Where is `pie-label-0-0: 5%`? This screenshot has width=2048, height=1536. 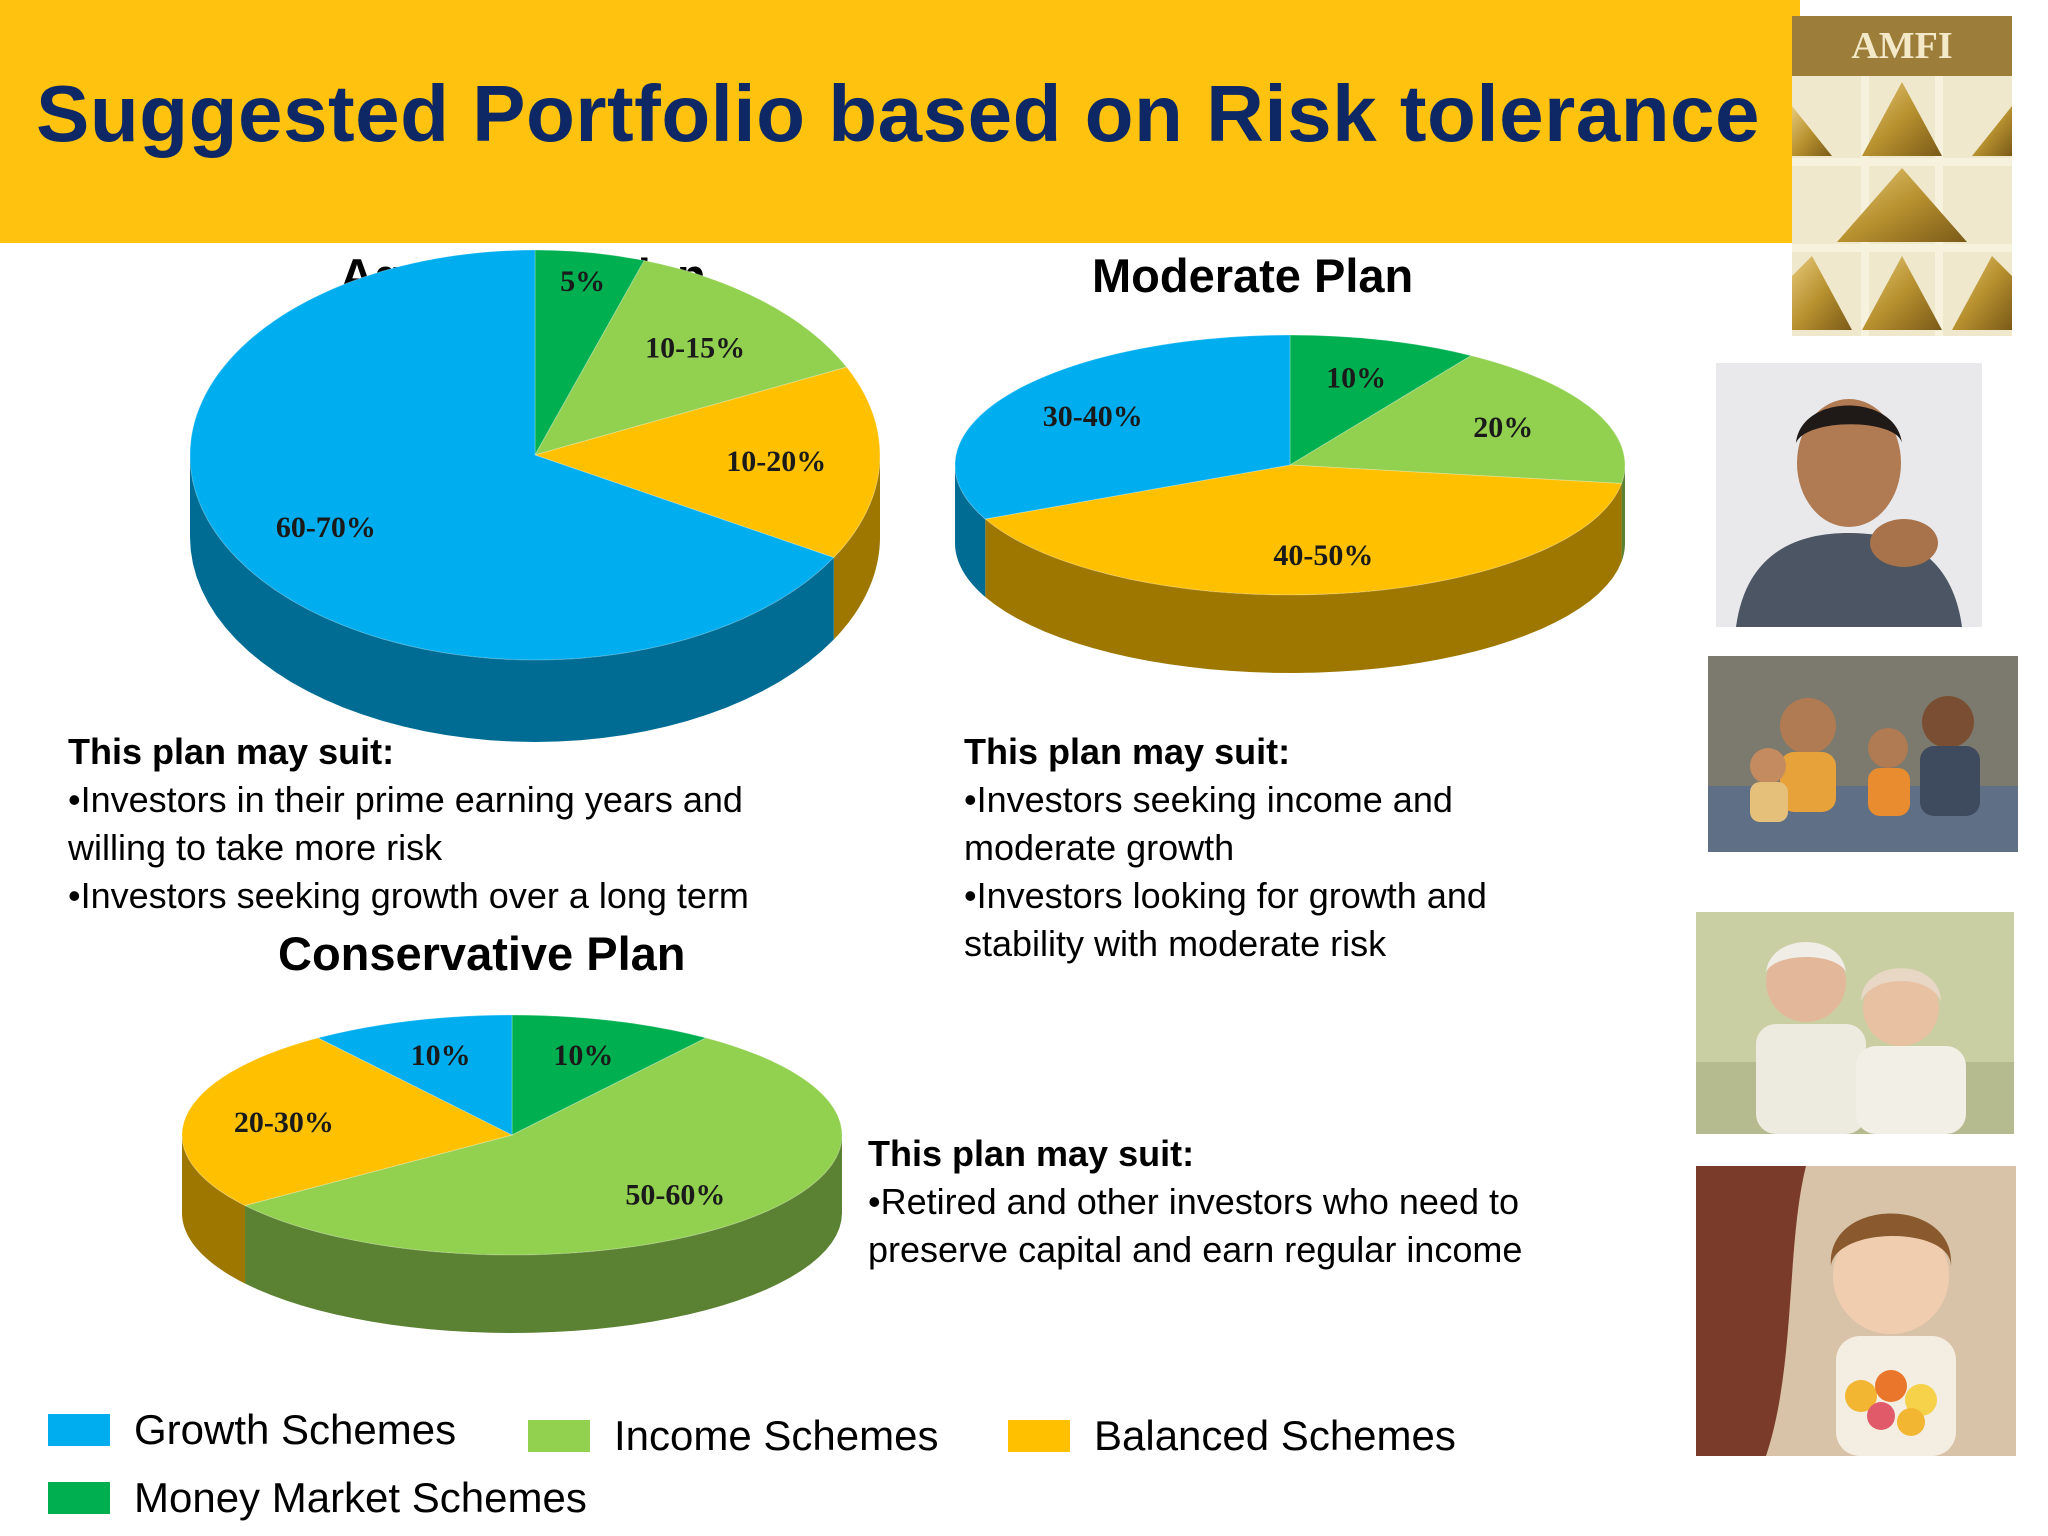
pie-label-0-0: 5% is located at coordinates (582, 281).